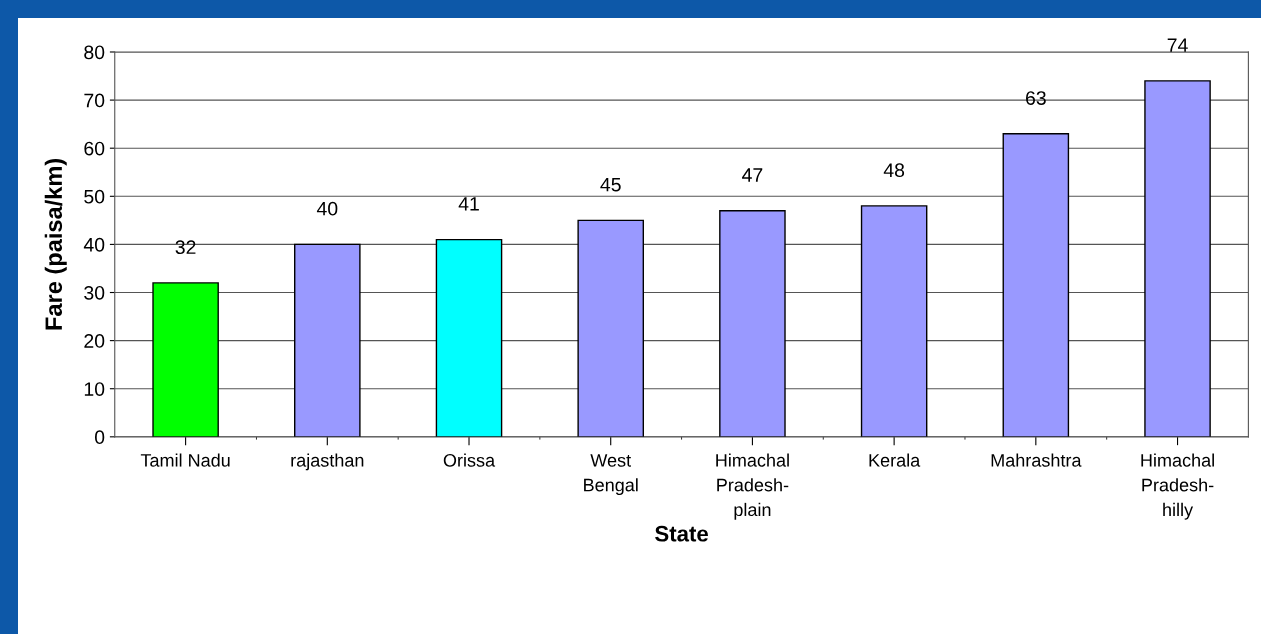 This screenshot has height=634, width=1261. Describe the element at coordinates (94, 52) in the screenshot. I see `y-tick-label: 80` at that location.